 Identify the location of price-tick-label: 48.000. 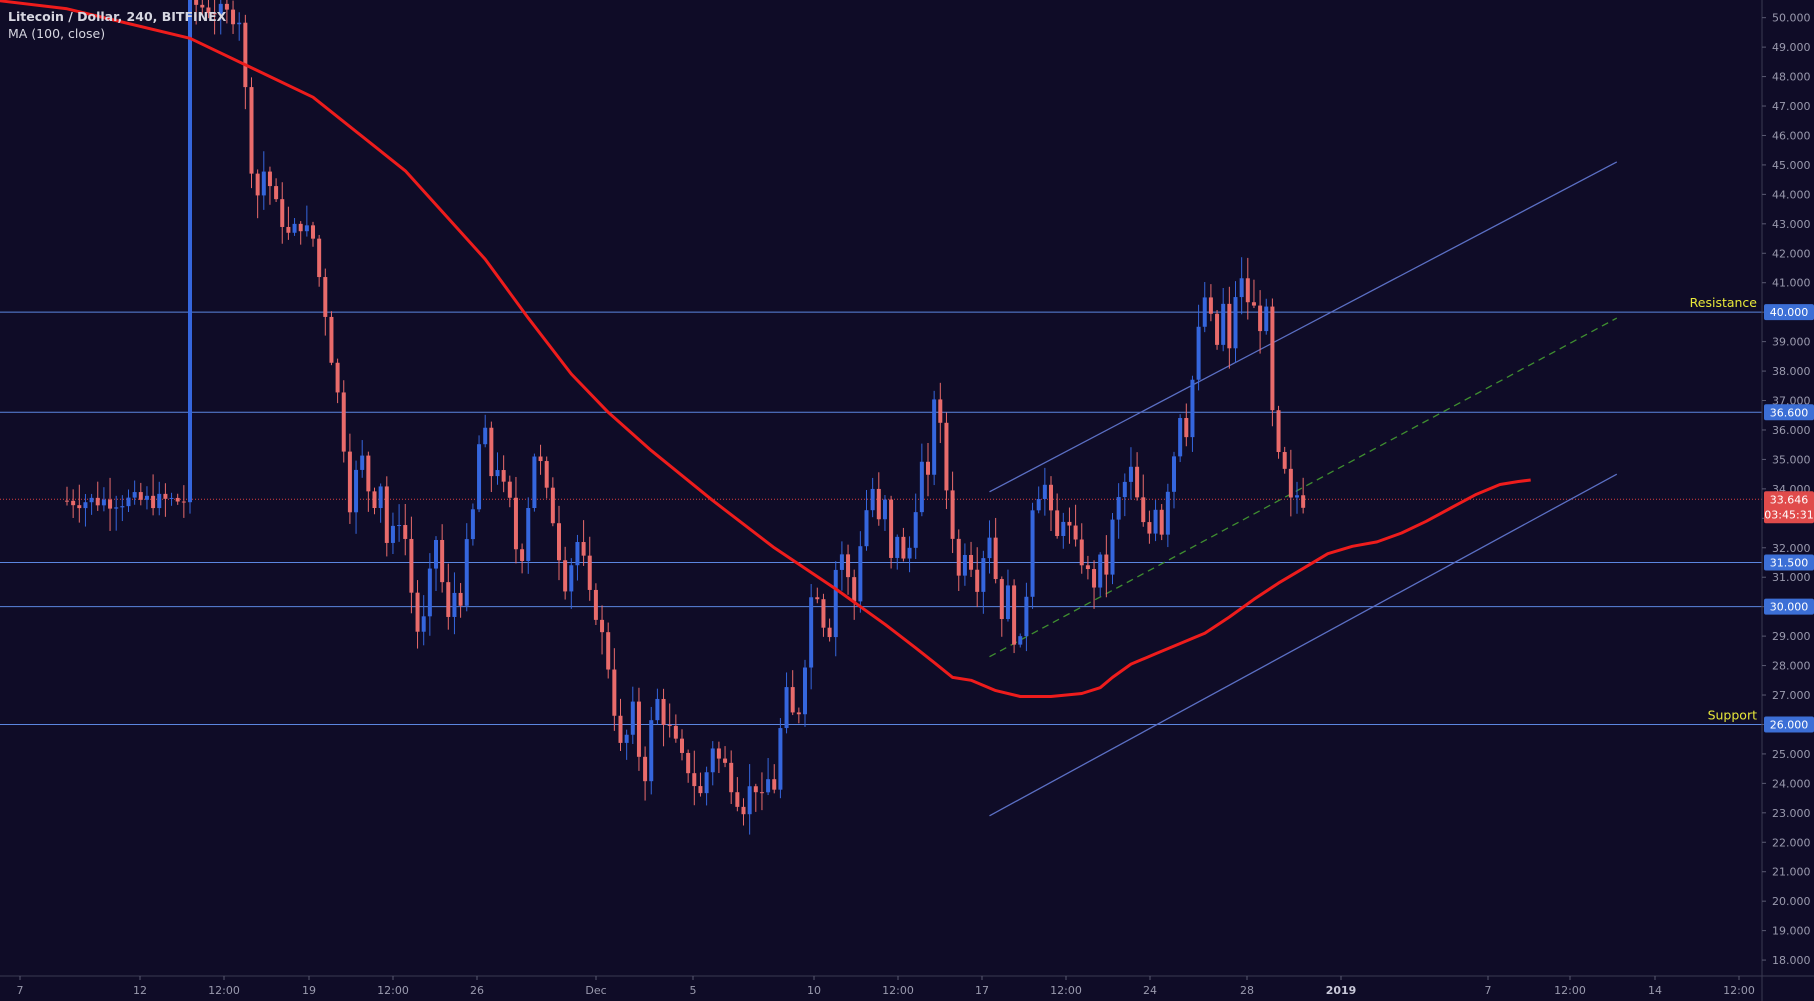
(1791, 77).